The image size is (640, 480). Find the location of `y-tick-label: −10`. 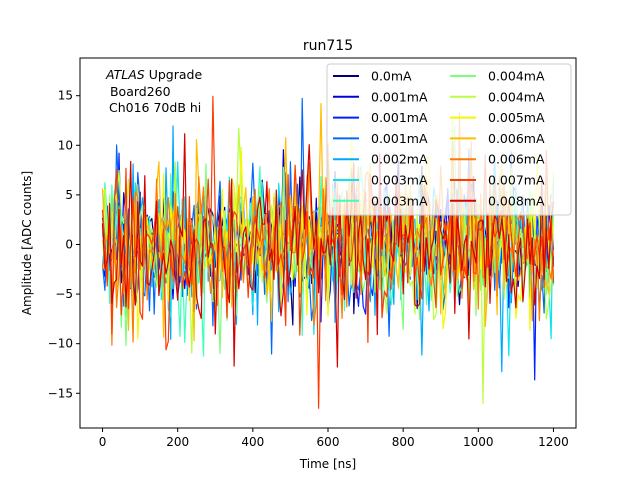

y-tick-label: −10 is located at coordinates (60, 344).